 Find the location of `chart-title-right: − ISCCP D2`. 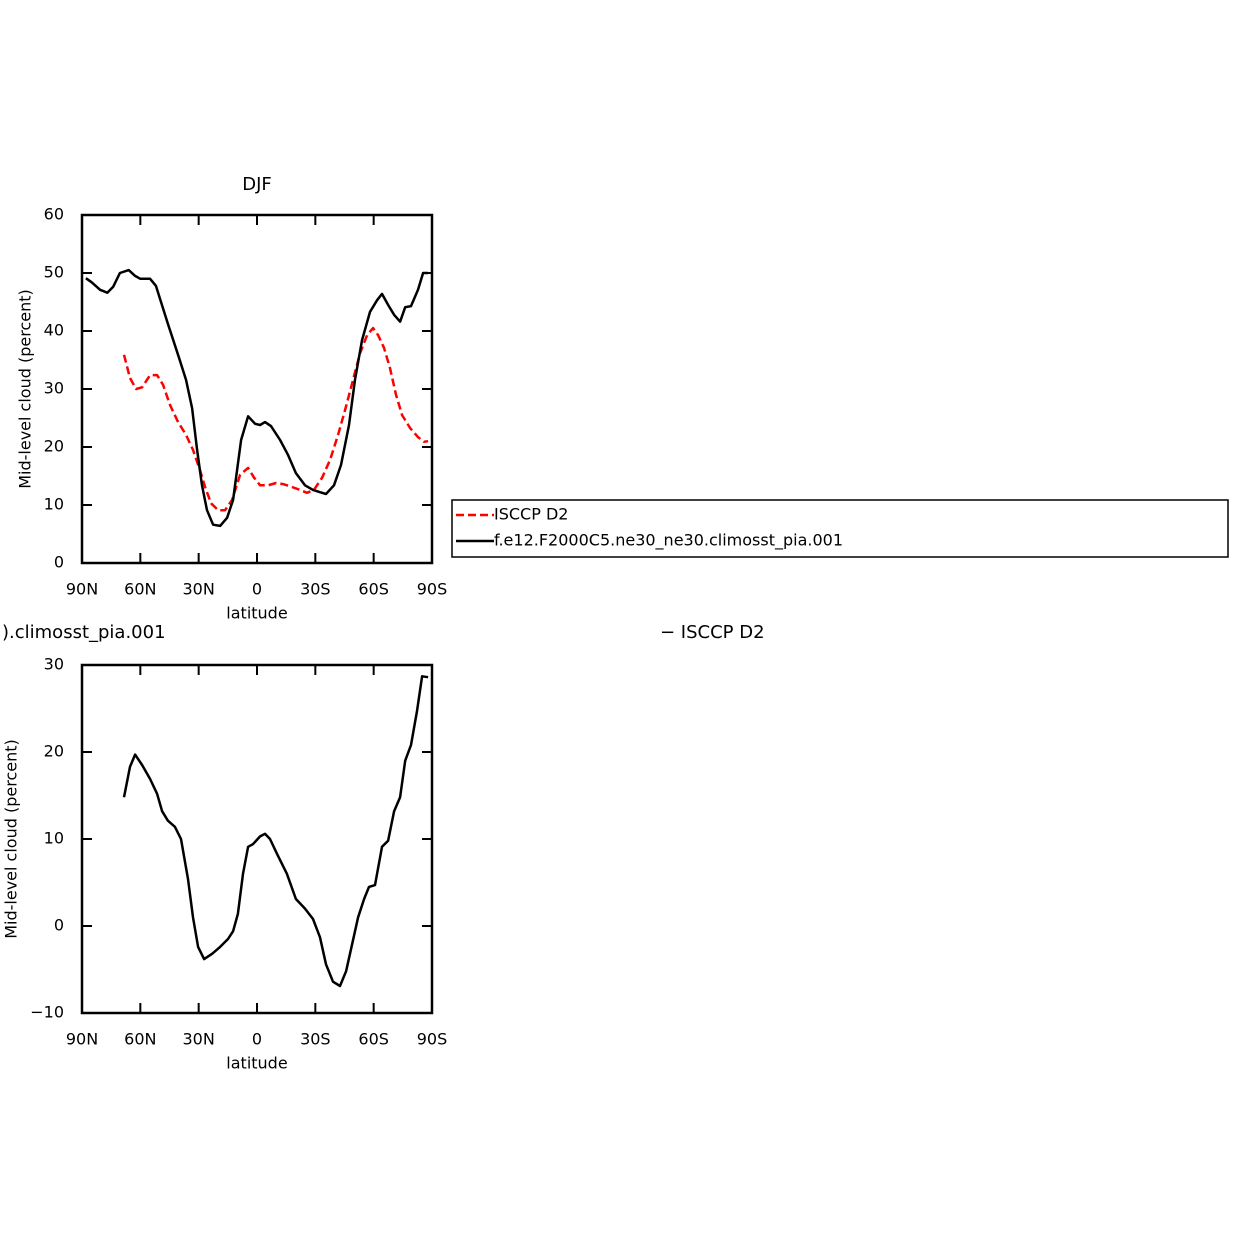

chart-title-right: − ISCCP D2 is located at coordinates (712, 632).